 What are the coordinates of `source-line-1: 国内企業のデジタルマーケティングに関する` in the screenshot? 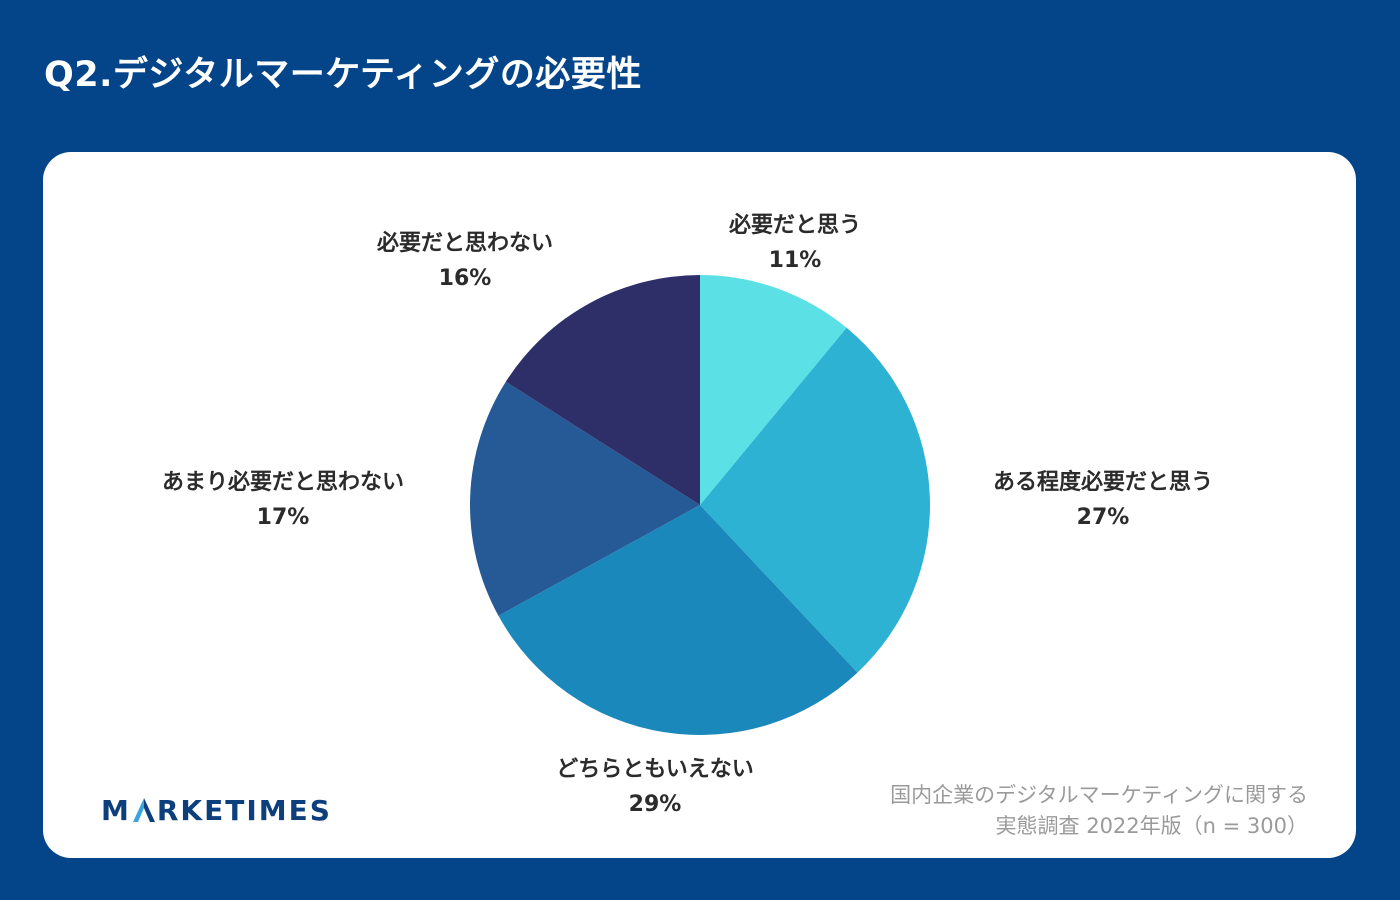 It's located at (1099, 795).